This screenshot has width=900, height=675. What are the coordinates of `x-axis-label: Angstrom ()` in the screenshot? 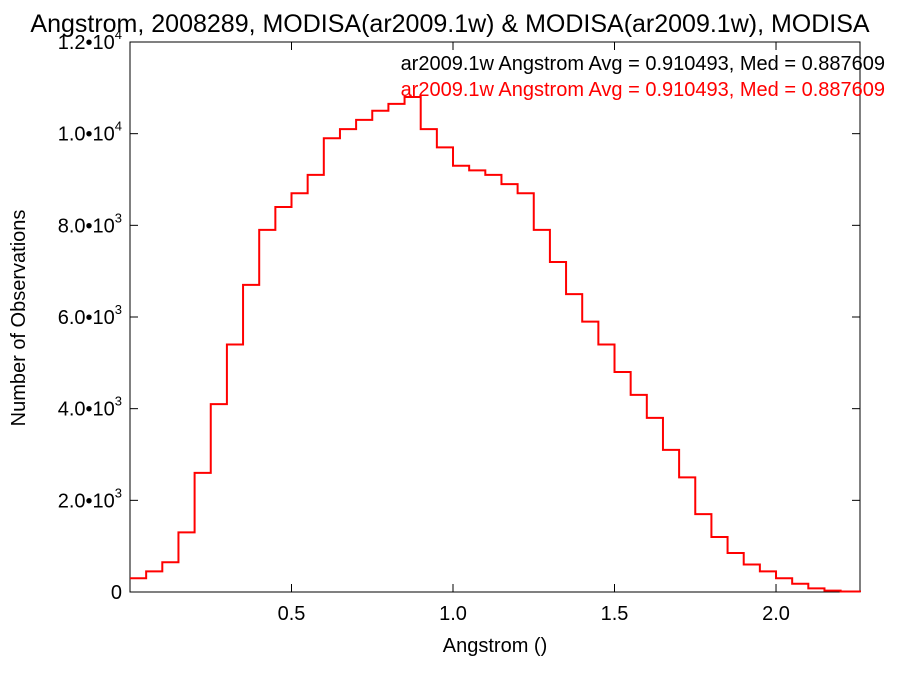 It's located at (495, 646).